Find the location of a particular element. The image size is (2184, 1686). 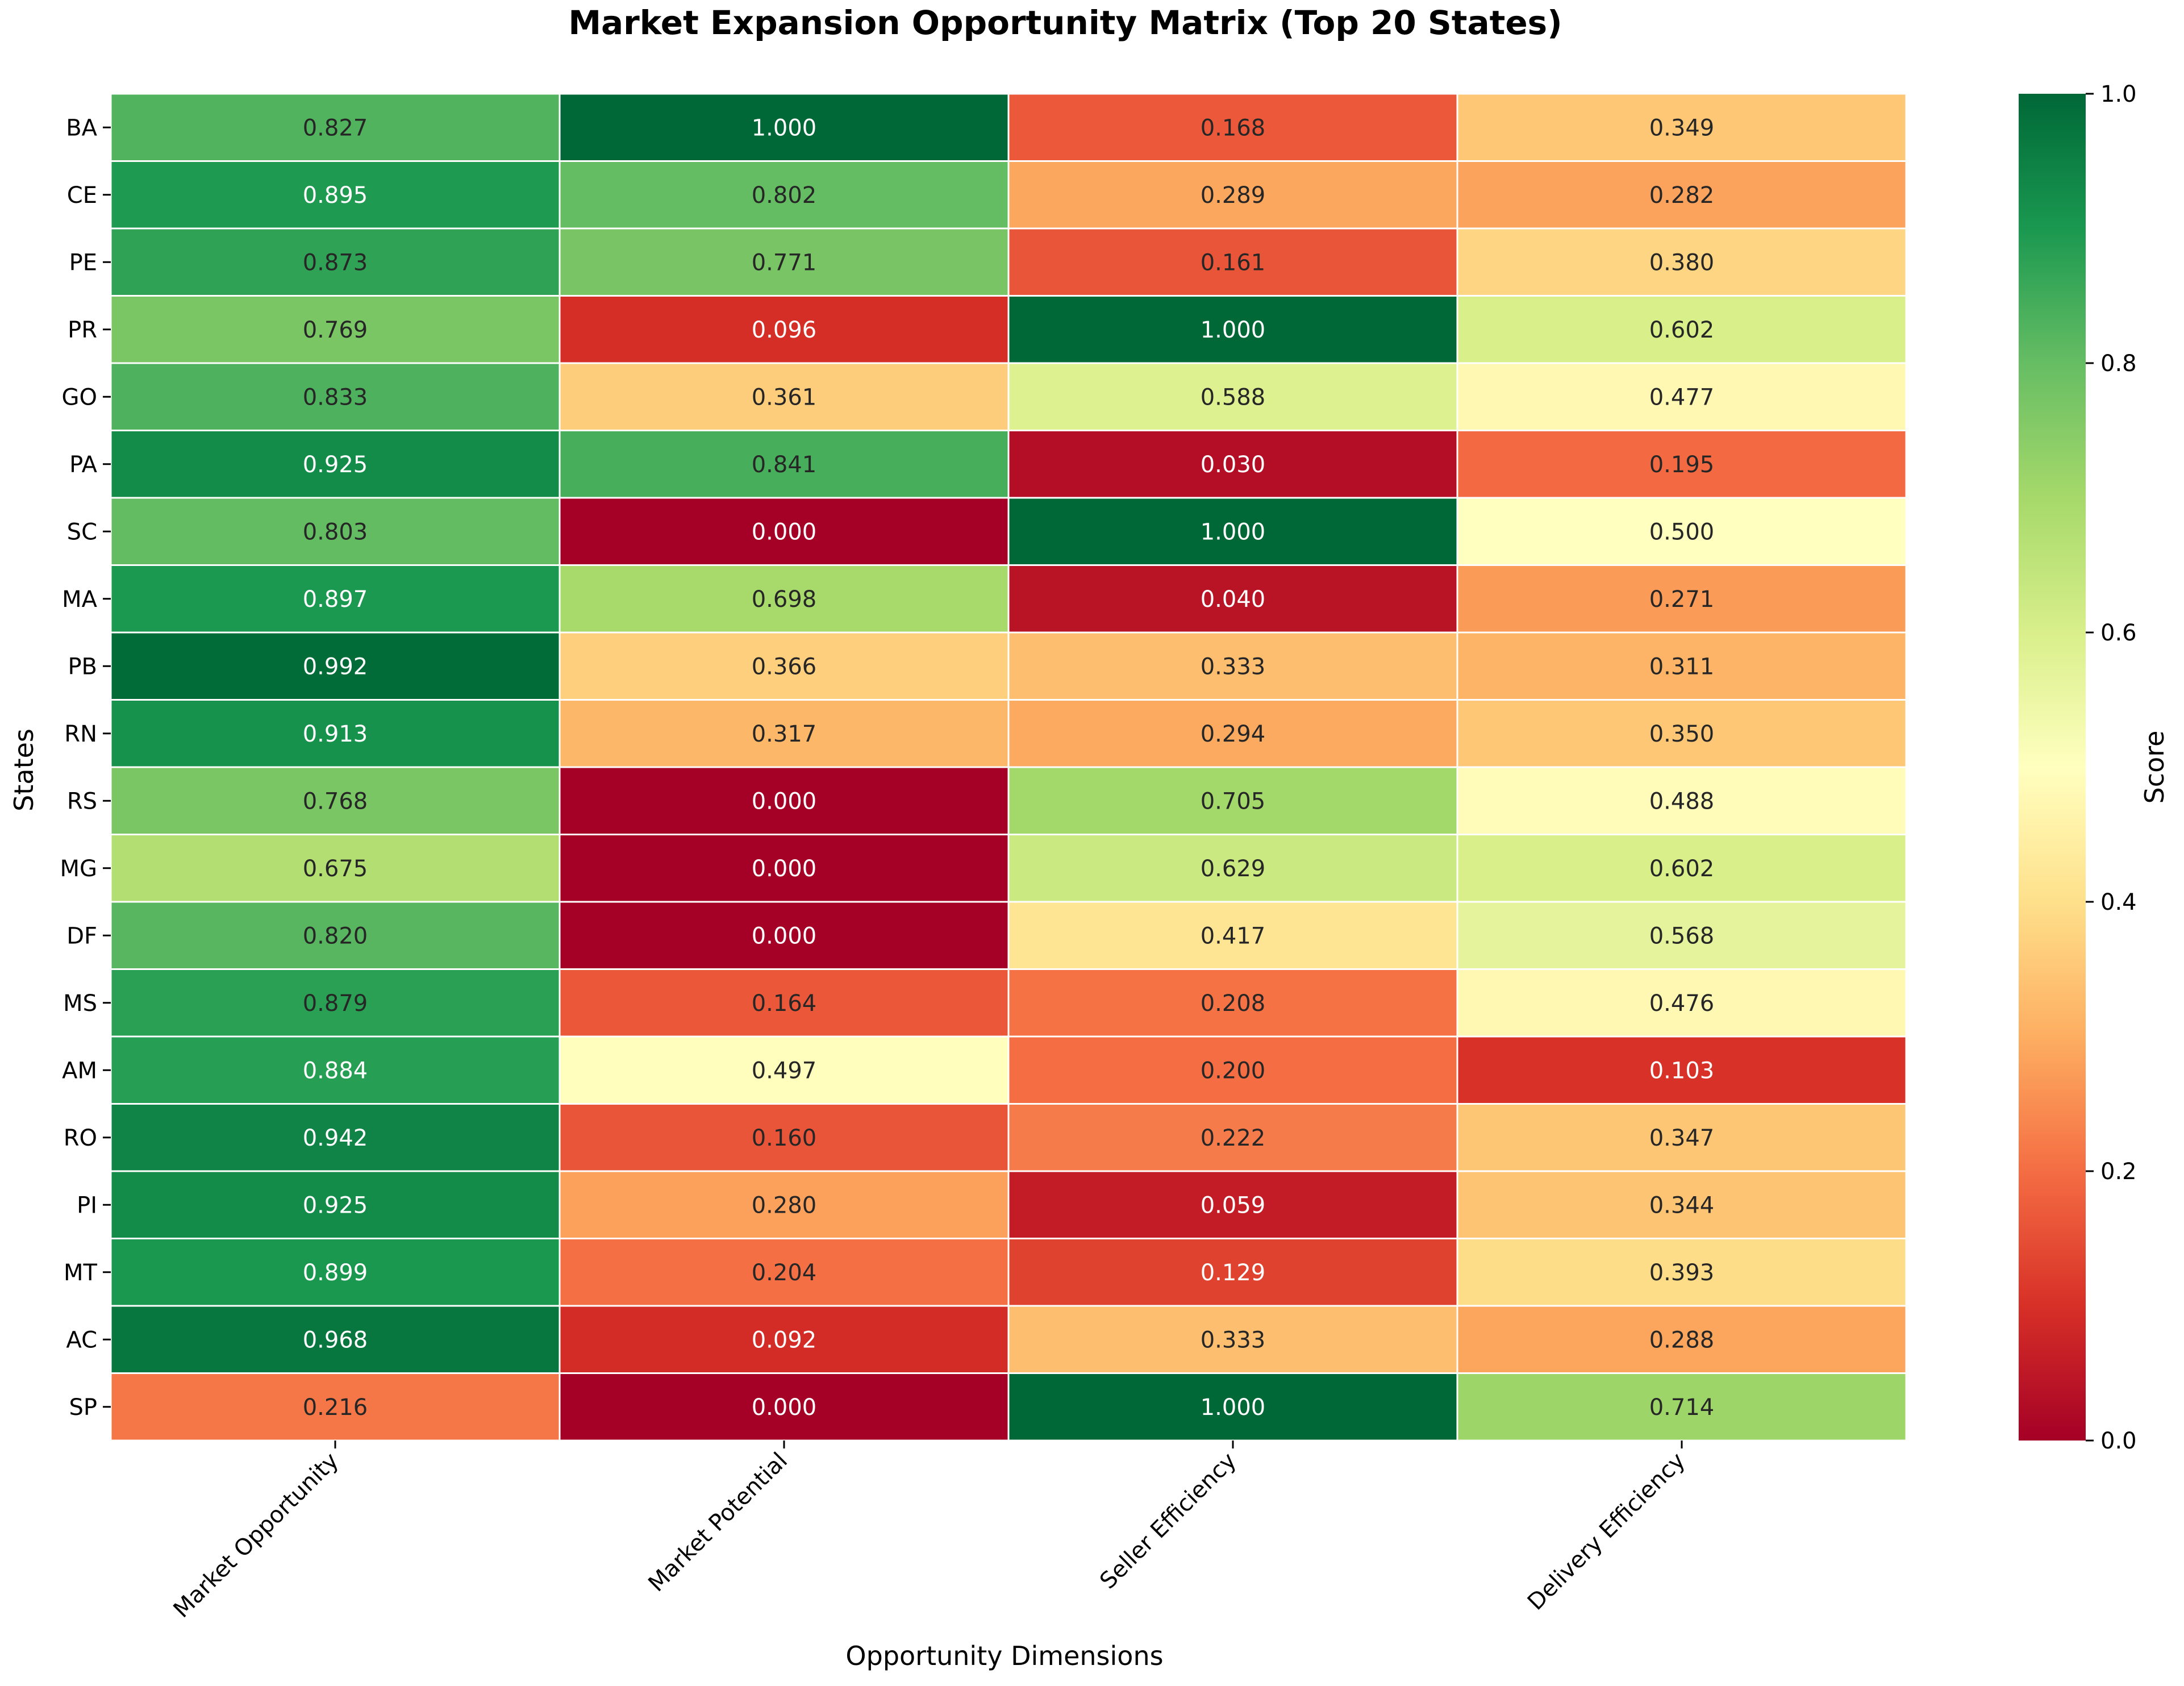

colorbar-tick-label: 0.6 is located at coordinates (2118, 633).